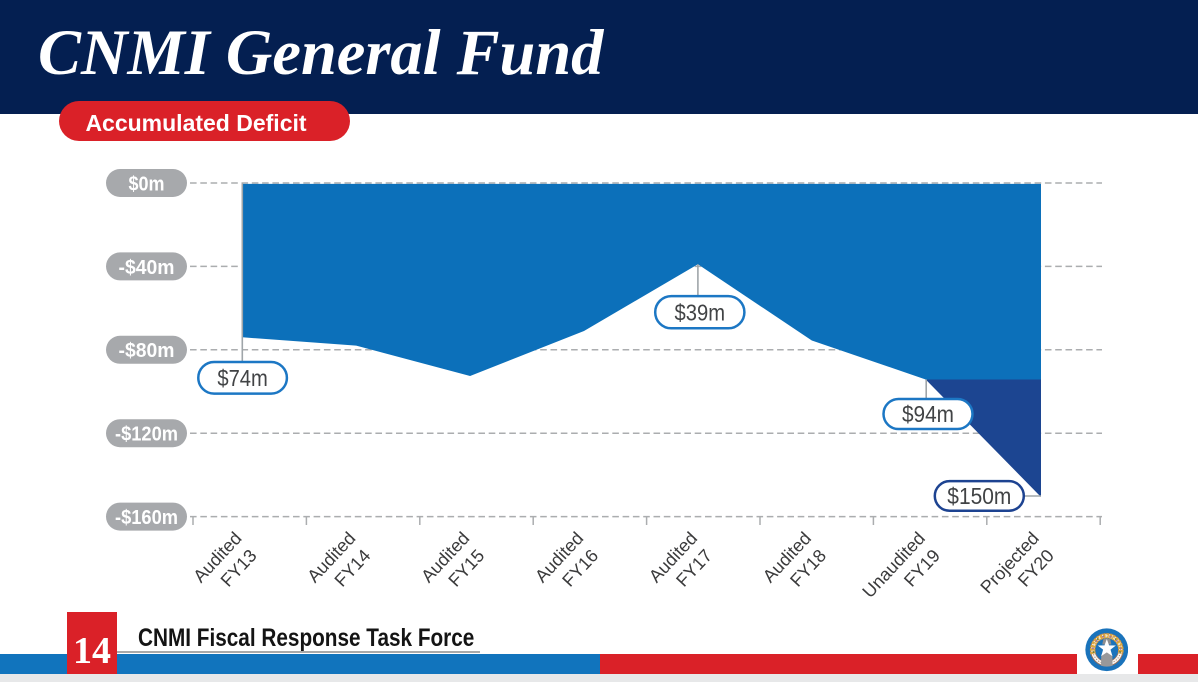  Describe the element at coordinates (928, 414) in the screenshot. I see `svg-text: $94m` at that location.